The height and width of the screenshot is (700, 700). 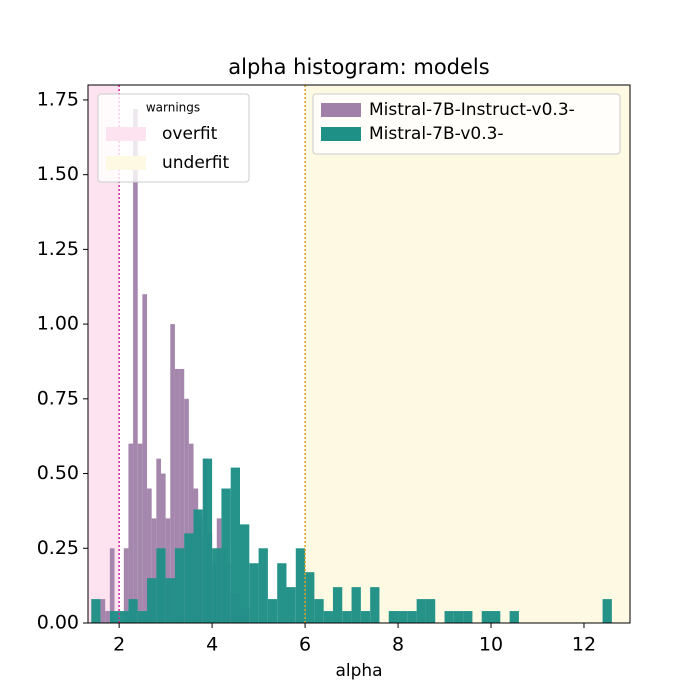 I want to click on legend-label: Mistral-7B-Instruct-v0.3-, so click(x=472, y=110).